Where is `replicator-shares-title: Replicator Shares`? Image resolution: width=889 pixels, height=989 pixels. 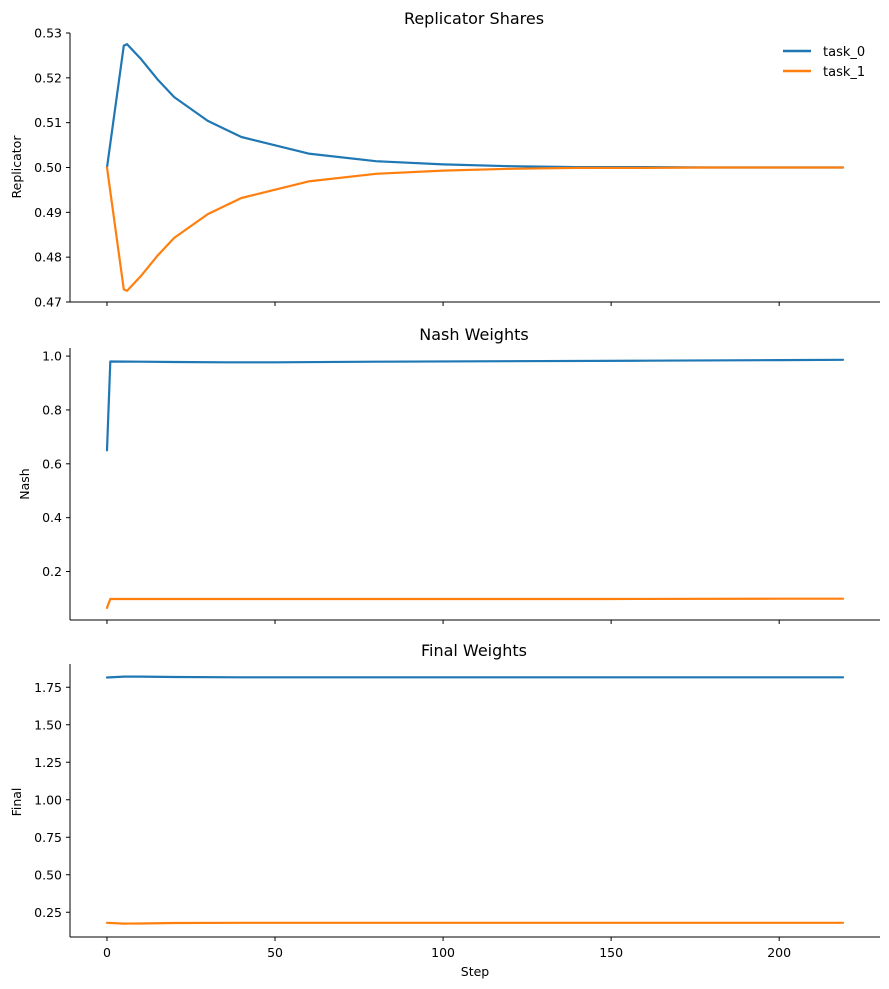
replicator-shares-title: Replicator Shares is located at coordinates (474, 18).